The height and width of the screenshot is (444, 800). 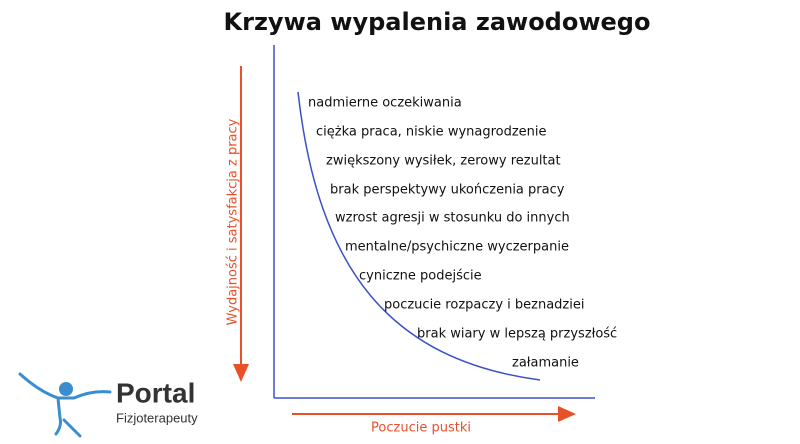 I want to click on logo-name: Portal, so click(x=155, y=392).